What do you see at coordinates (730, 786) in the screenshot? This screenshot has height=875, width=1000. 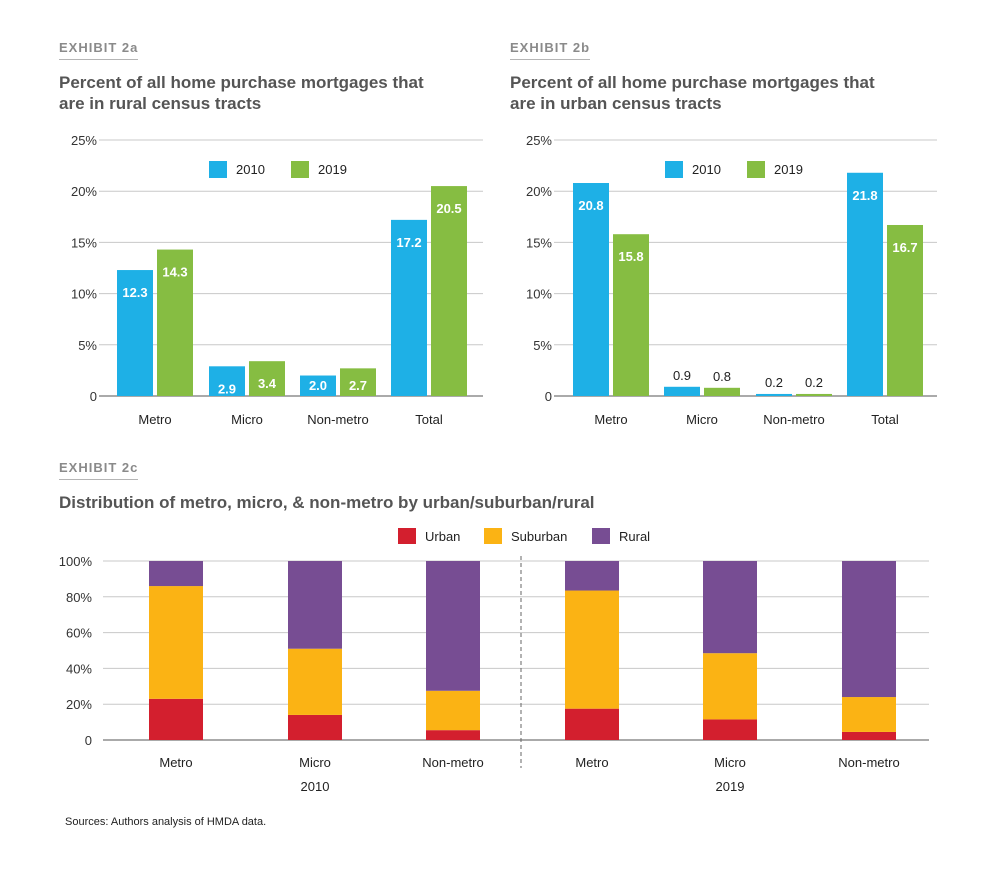 I see `chart-2c-group-label: 2019` at bounding box center [730, 786].